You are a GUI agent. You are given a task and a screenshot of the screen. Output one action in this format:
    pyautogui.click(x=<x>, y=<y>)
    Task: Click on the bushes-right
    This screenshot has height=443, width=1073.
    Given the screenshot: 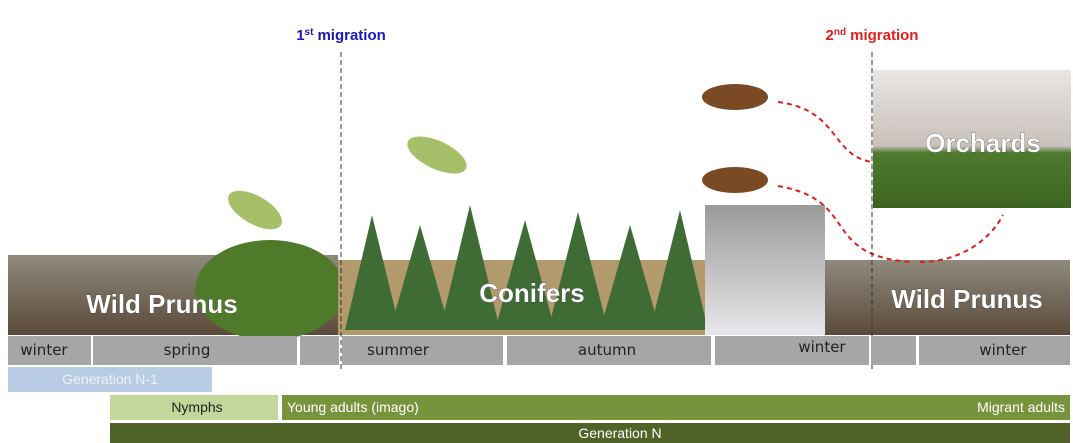 What is the action you would take?
    pyautogui.click(x=947, y=297)
    